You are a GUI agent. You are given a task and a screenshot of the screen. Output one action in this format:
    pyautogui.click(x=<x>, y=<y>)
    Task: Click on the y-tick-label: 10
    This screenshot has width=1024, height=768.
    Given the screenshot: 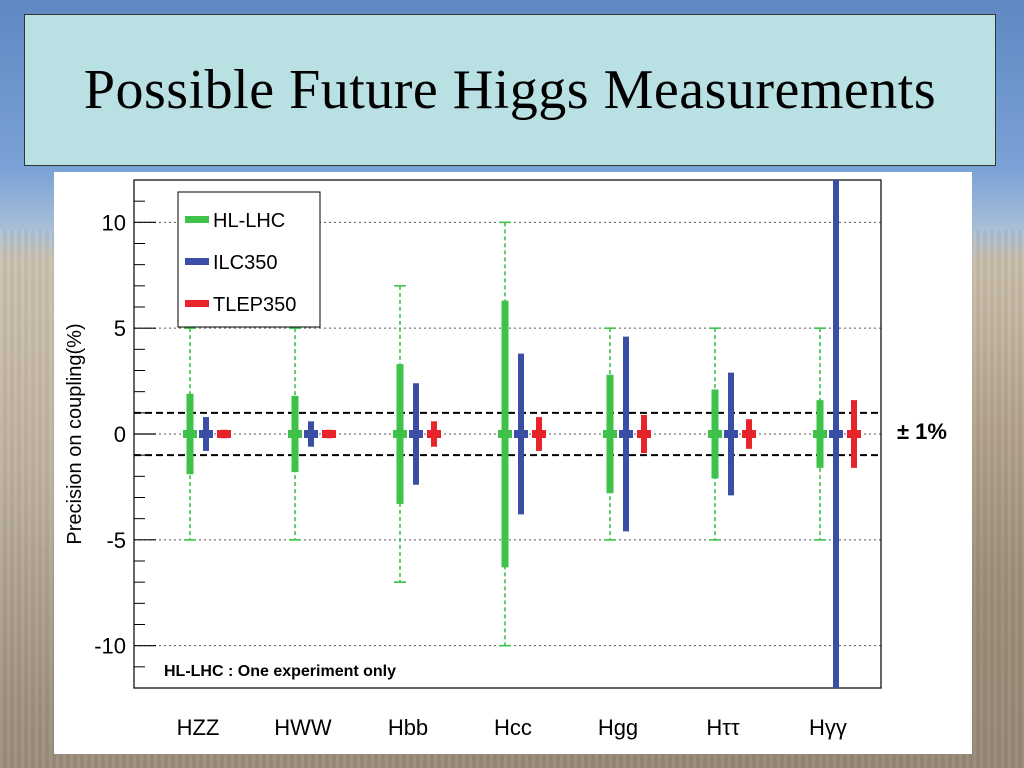 What is the action you would take?
    pyautogui.click(x=114, y=222)
    